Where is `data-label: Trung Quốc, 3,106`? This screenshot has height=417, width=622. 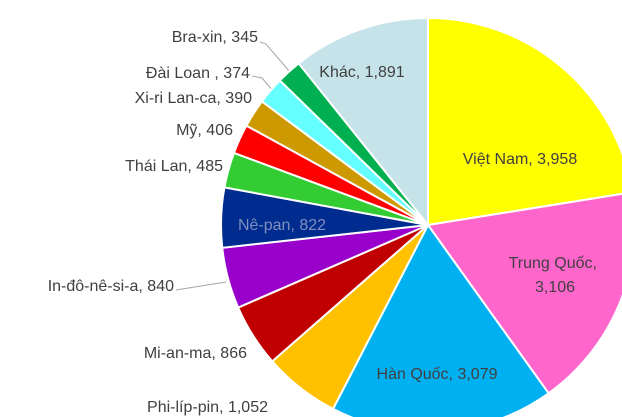
data-label: Trung Quốc, 3,106 is located at coordinates (555, 275).